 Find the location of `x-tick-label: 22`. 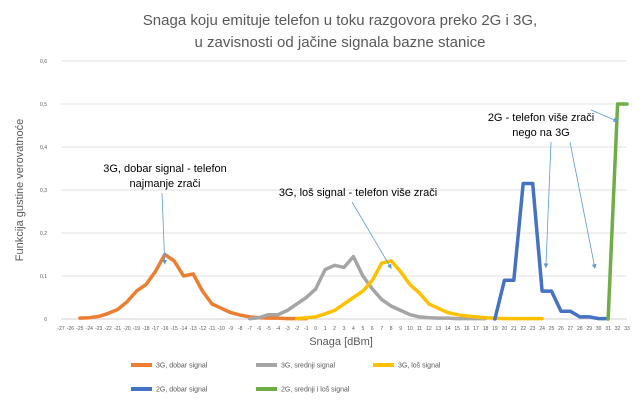

x-tick-label: 22 is located at coordinates (523, 329).